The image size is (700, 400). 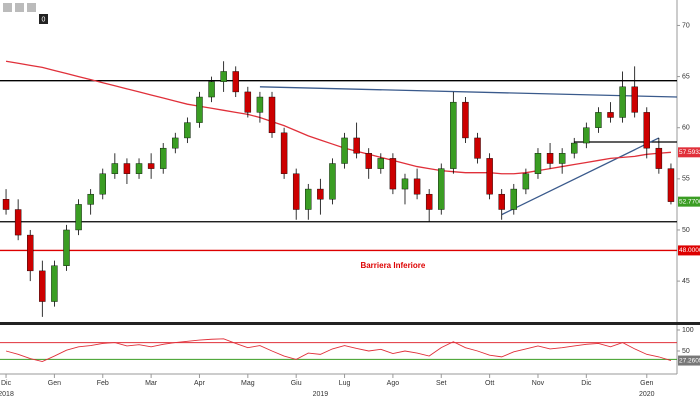 What do you see at coordinates (321, 394) in the screenshot?
I see `year-label: 2019` at bounding box center [321, 394].